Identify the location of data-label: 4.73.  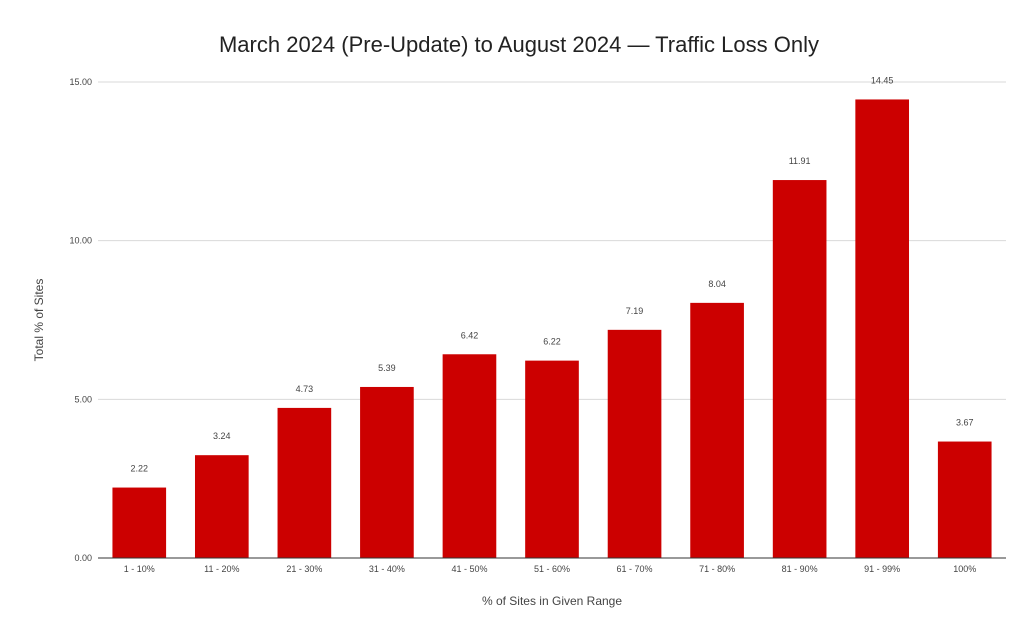
(305, 389).